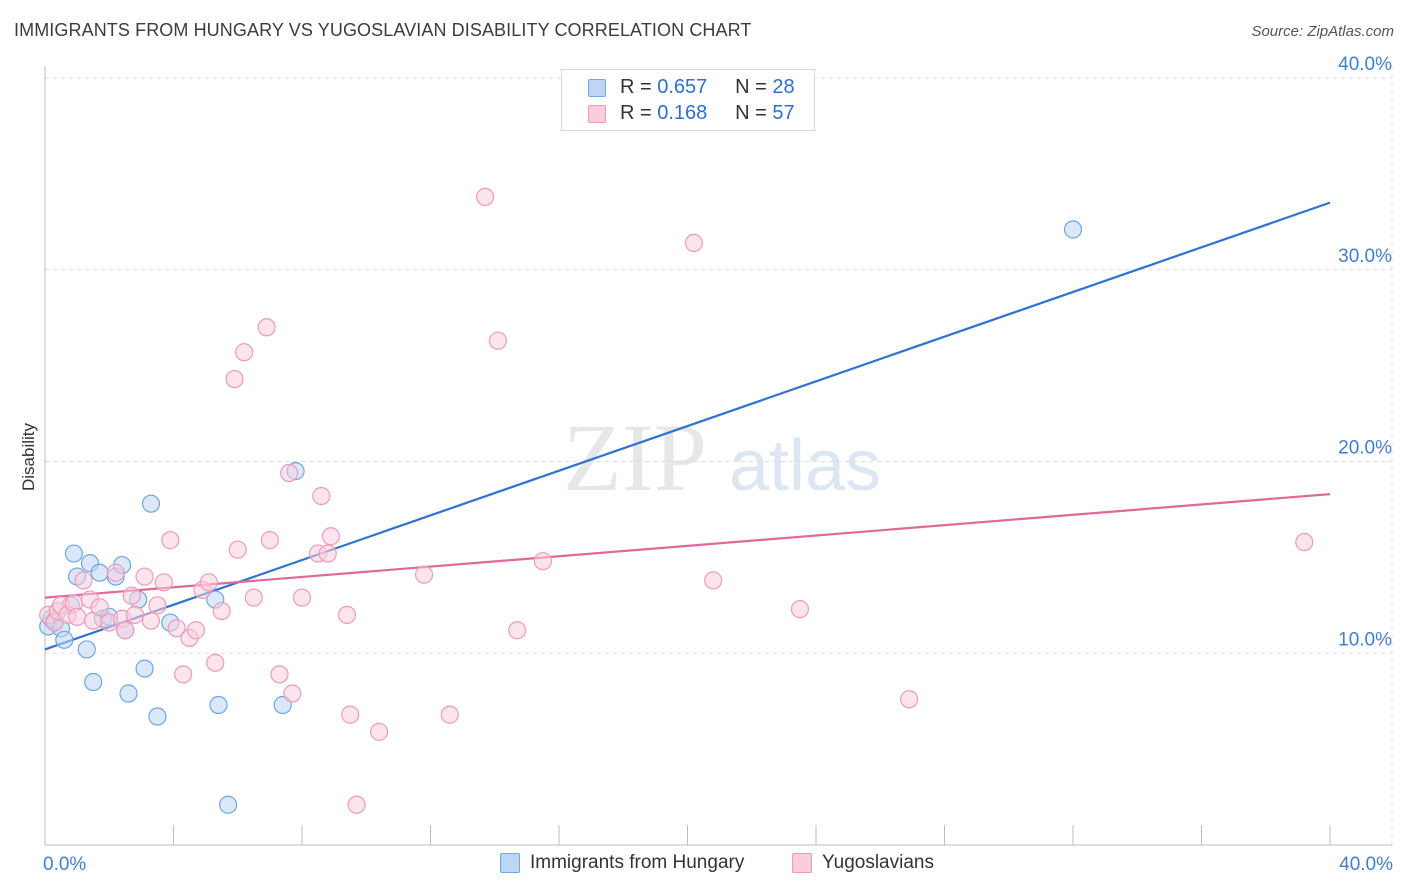 This screenshot has width=1406, height=892. I want to click on legend-r-value: 0.657, so click(682, 87).